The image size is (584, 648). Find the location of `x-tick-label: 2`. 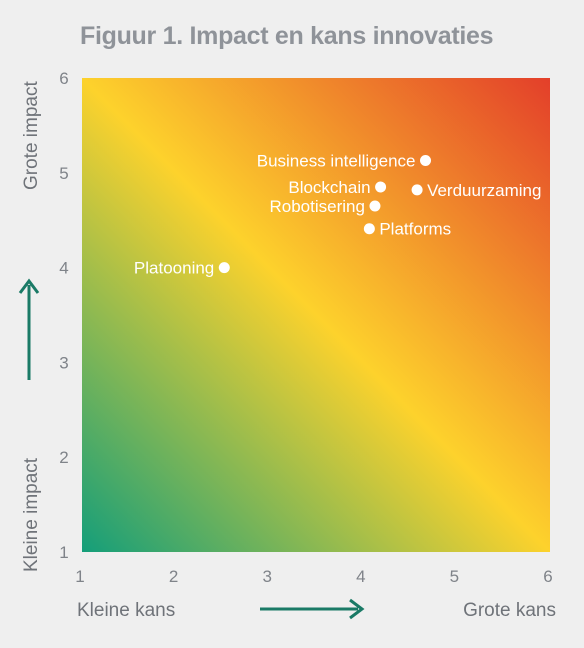

x-tick-label: 2 is located at coordinates (173, 576).